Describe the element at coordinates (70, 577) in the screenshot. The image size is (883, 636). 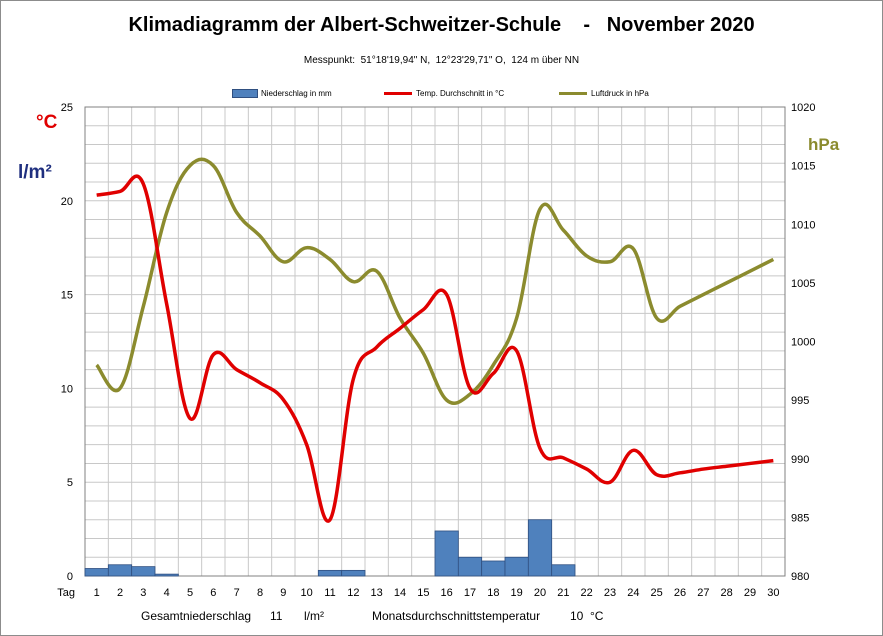
I see `y-left-tick-label: 0` at that location.